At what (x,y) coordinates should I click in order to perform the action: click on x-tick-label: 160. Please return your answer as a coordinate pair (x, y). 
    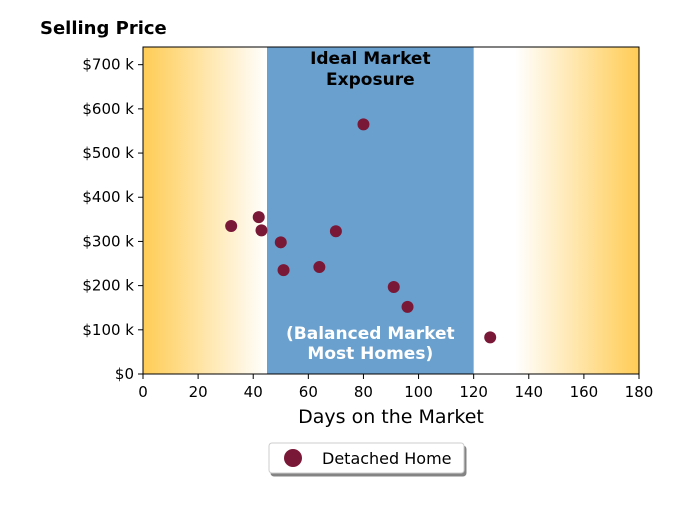
    Looking at the image, I should click on (584, 392).